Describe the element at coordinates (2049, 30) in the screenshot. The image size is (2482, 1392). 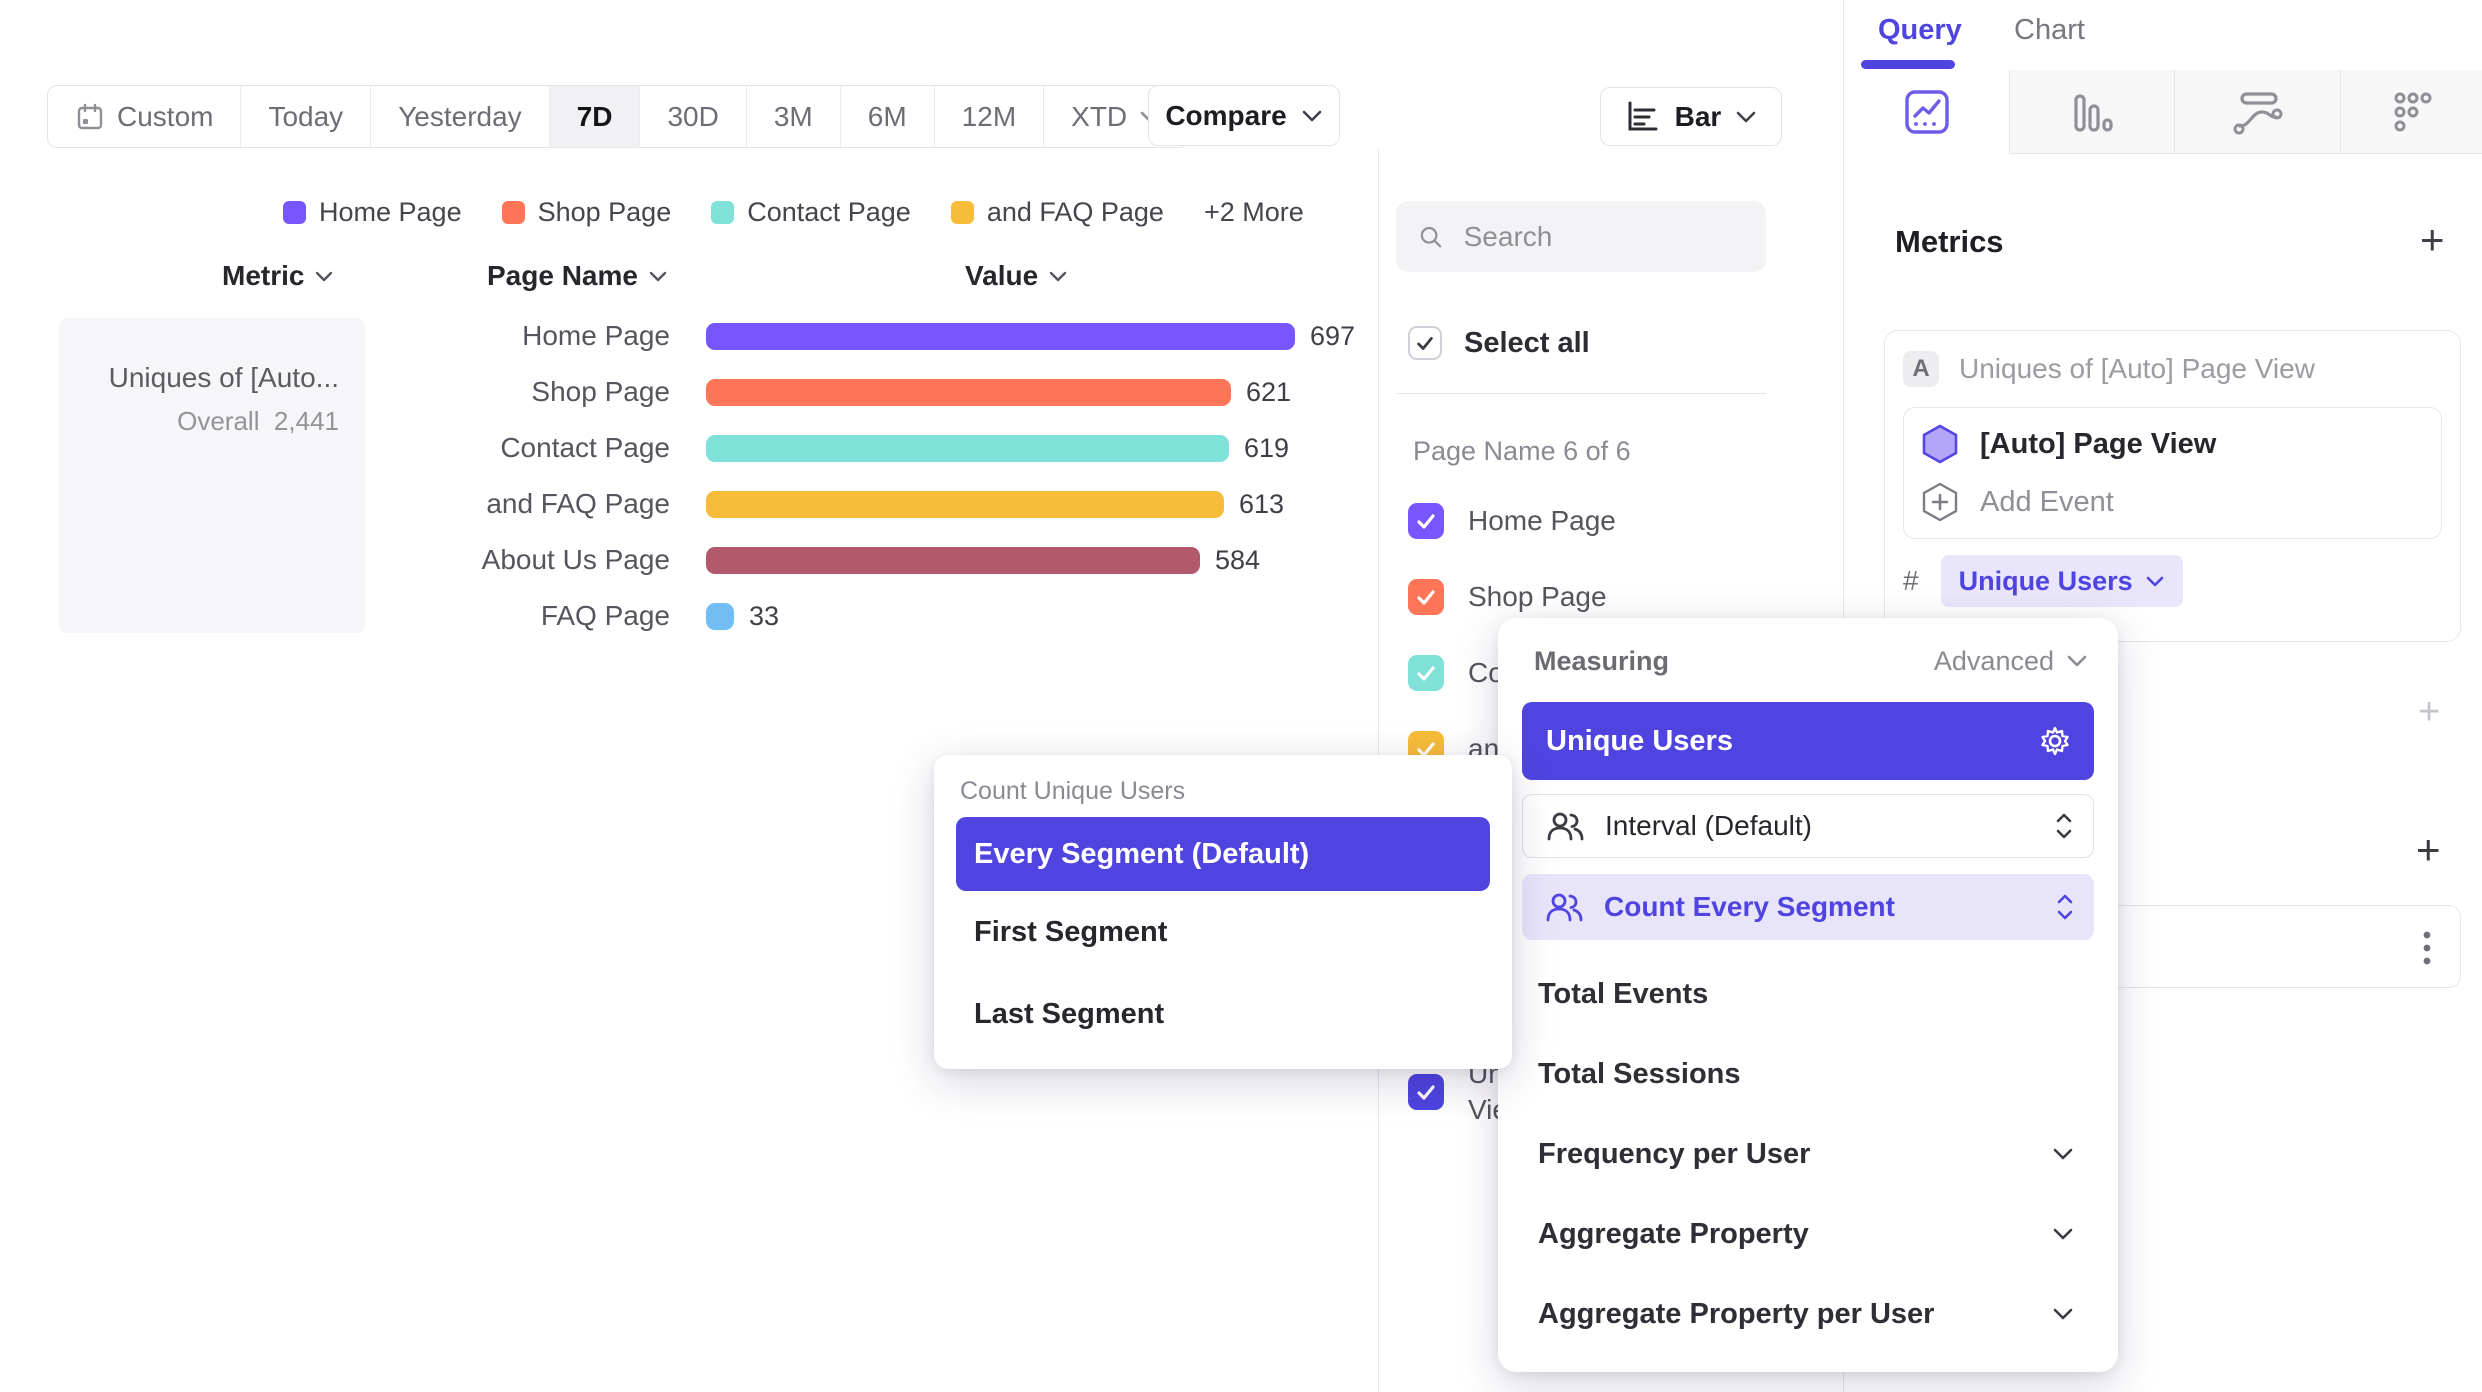
I see `tab-chart: Chart` at that location.